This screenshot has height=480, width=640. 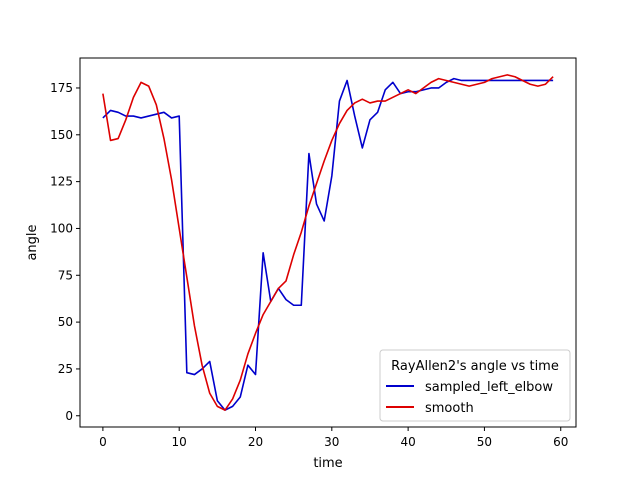 I want to click on y-tick-label: 0, so click(x=69, y=416).